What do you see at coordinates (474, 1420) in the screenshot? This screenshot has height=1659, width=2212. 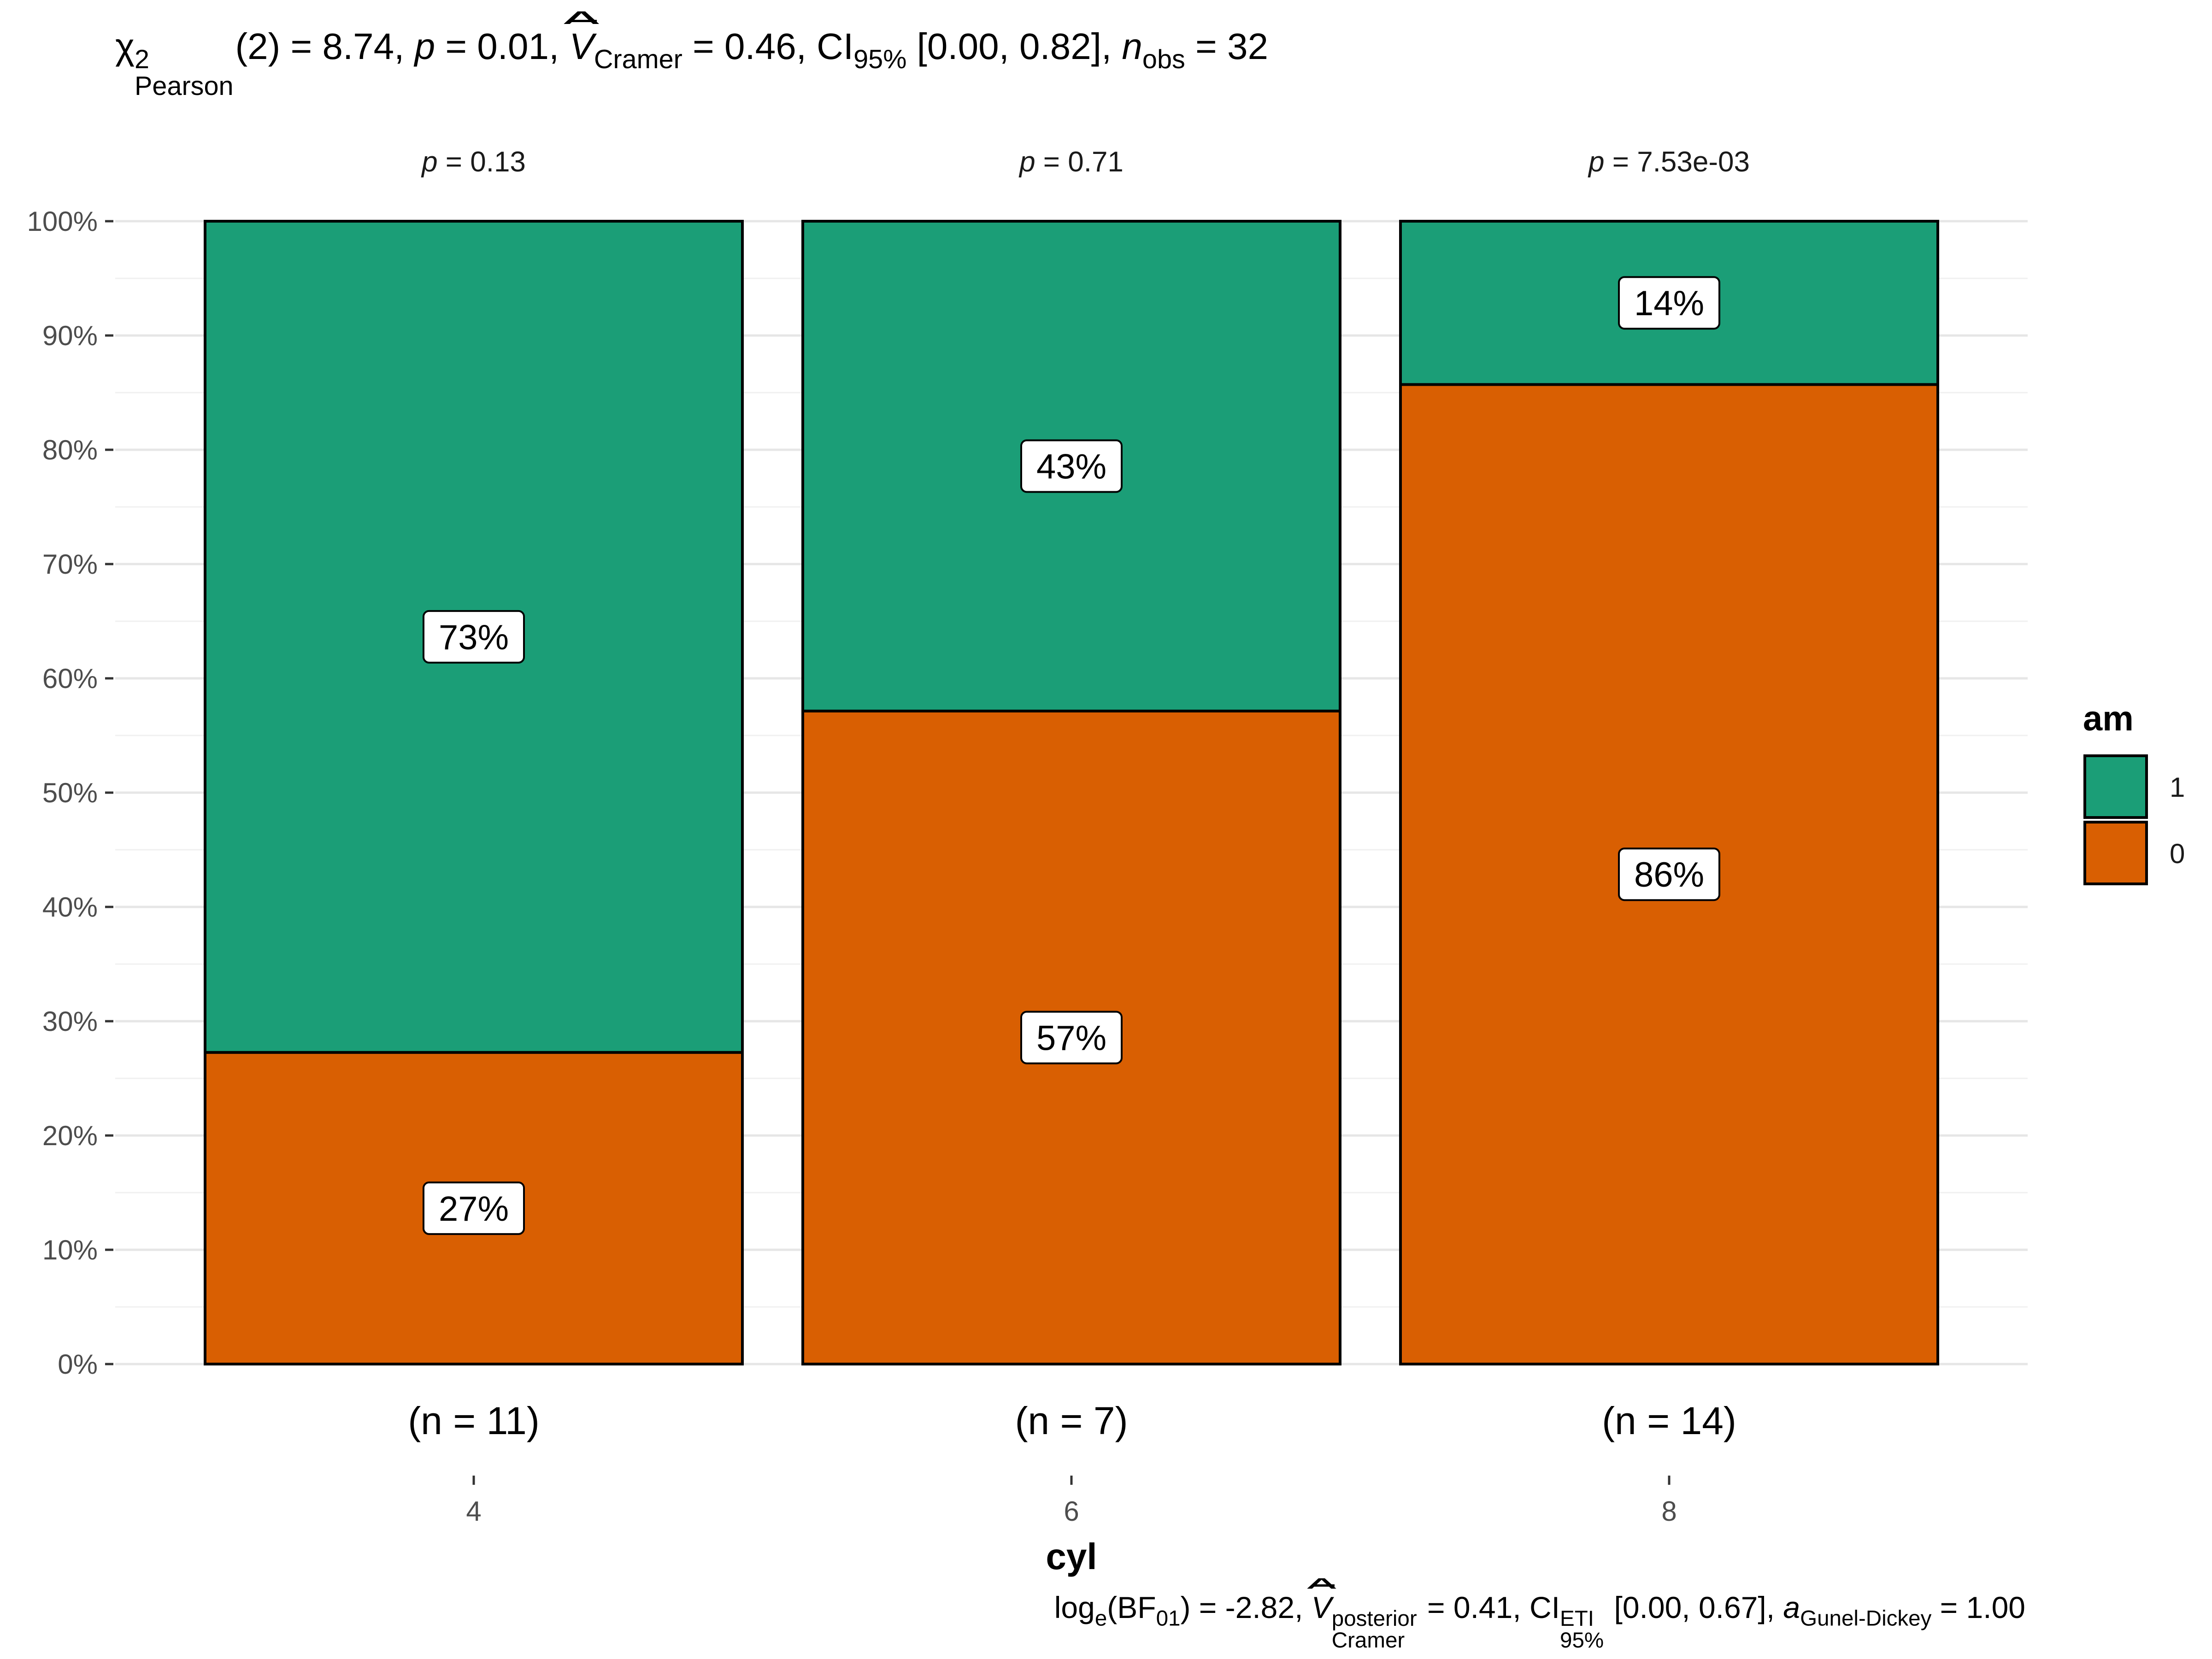 I see `count-label: (n = 11)` at bounding box center [474, 1420].